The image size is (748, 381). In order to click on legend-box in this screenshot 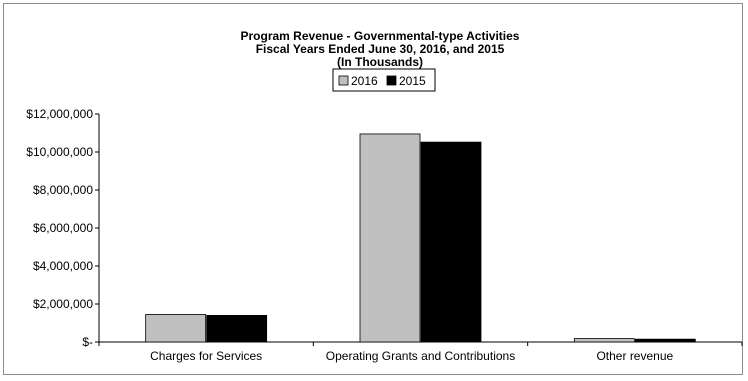, I will do `click(384, 80)`.